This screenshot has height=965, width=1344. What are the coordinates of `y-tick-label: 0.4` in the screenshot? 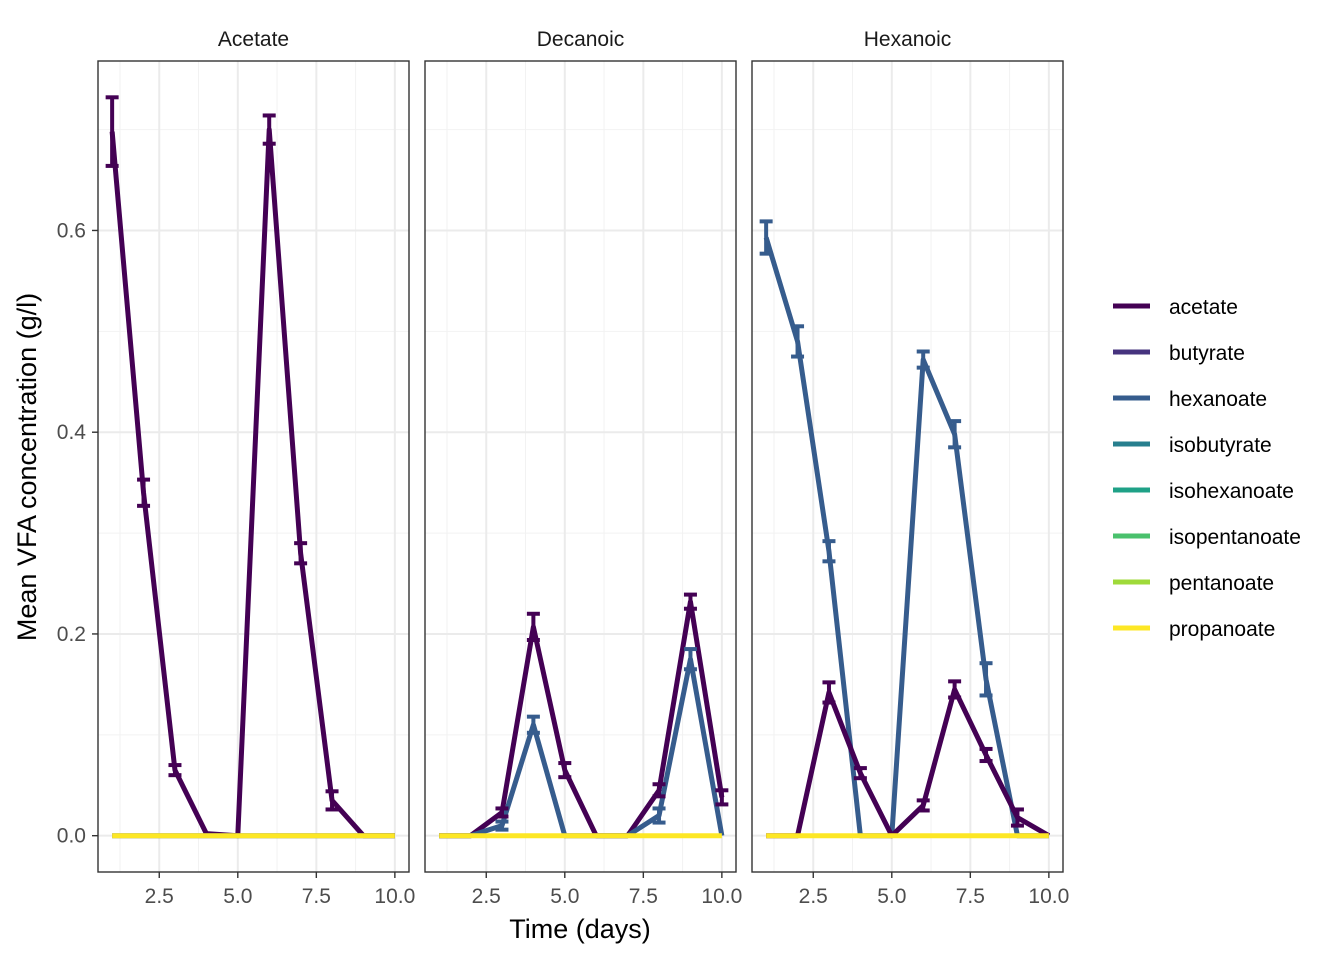 It's located at (72, 432).